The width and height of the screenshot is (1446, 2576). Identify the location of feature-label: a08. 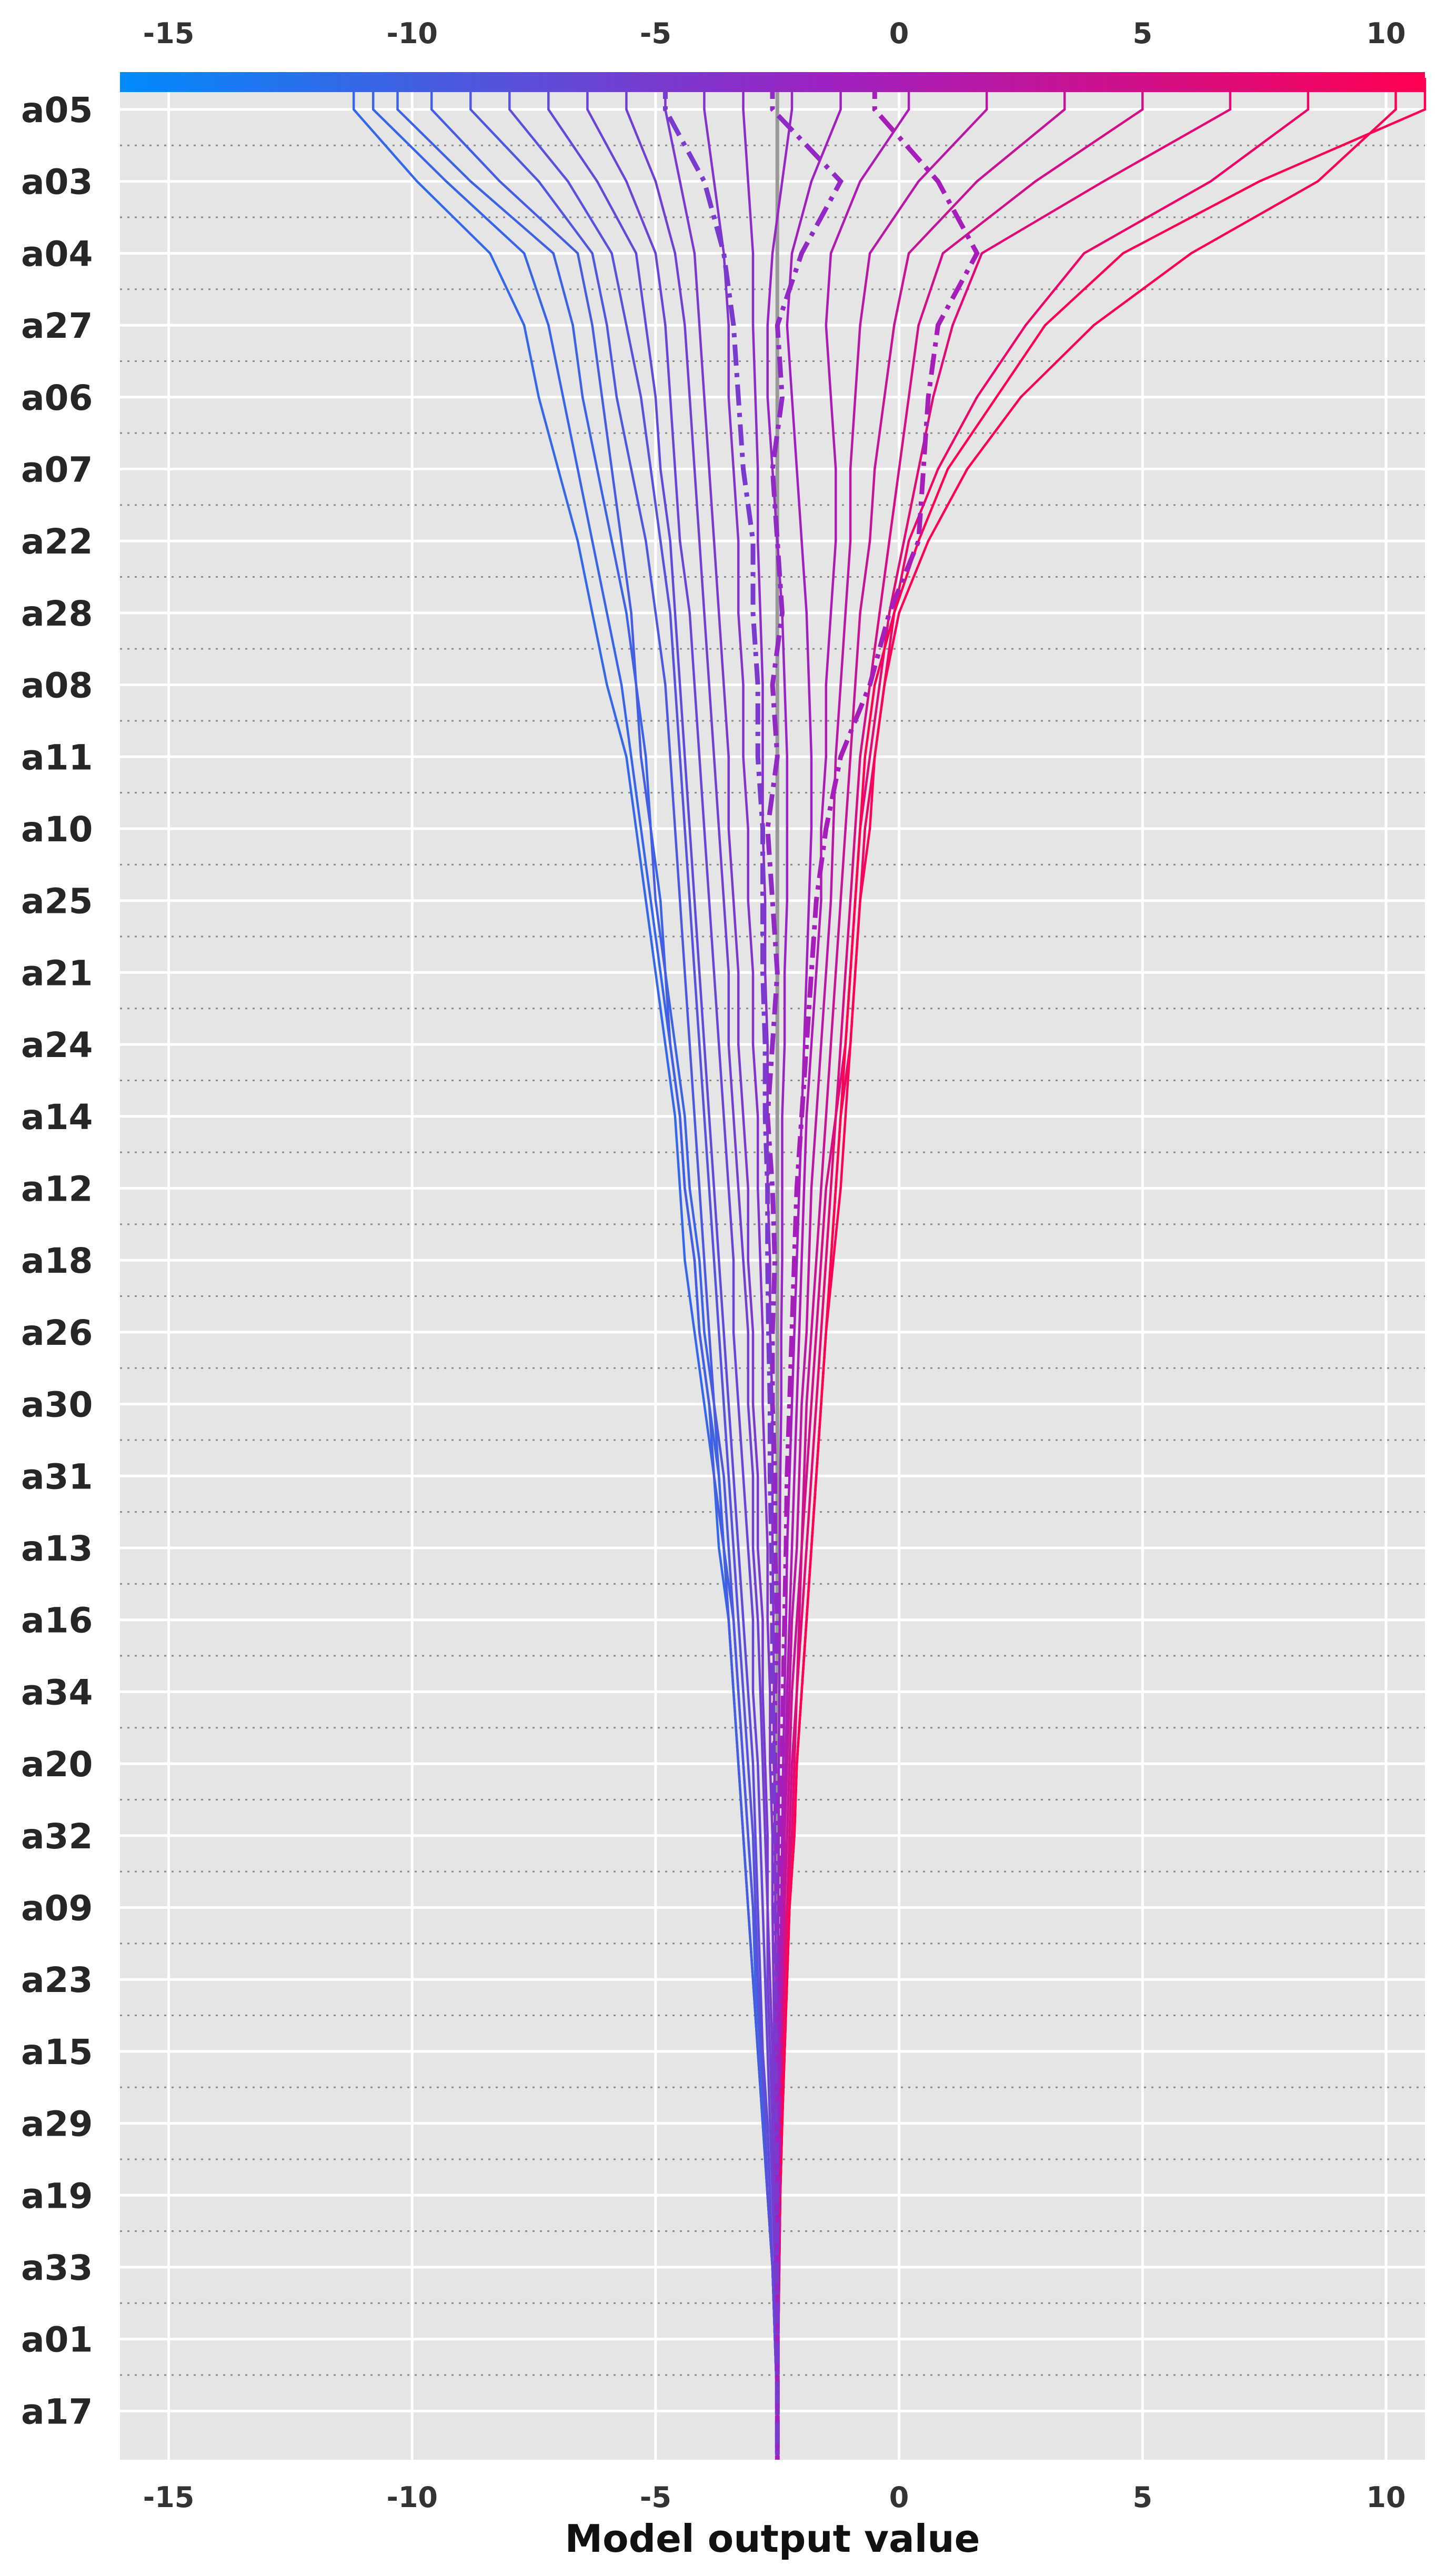
(57, 686).